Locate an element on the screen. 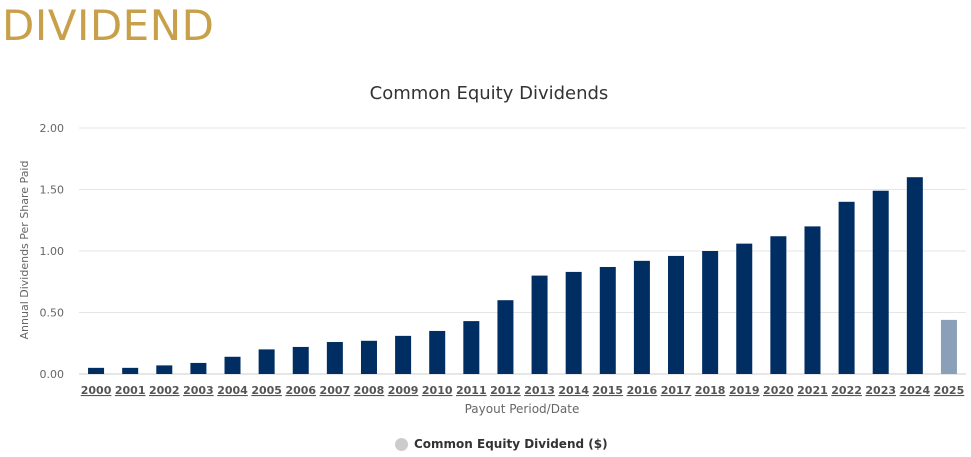 The height and width of the screenshot is (457, 971). x-tick-label: 2007 is located at coordinates (335, 390).